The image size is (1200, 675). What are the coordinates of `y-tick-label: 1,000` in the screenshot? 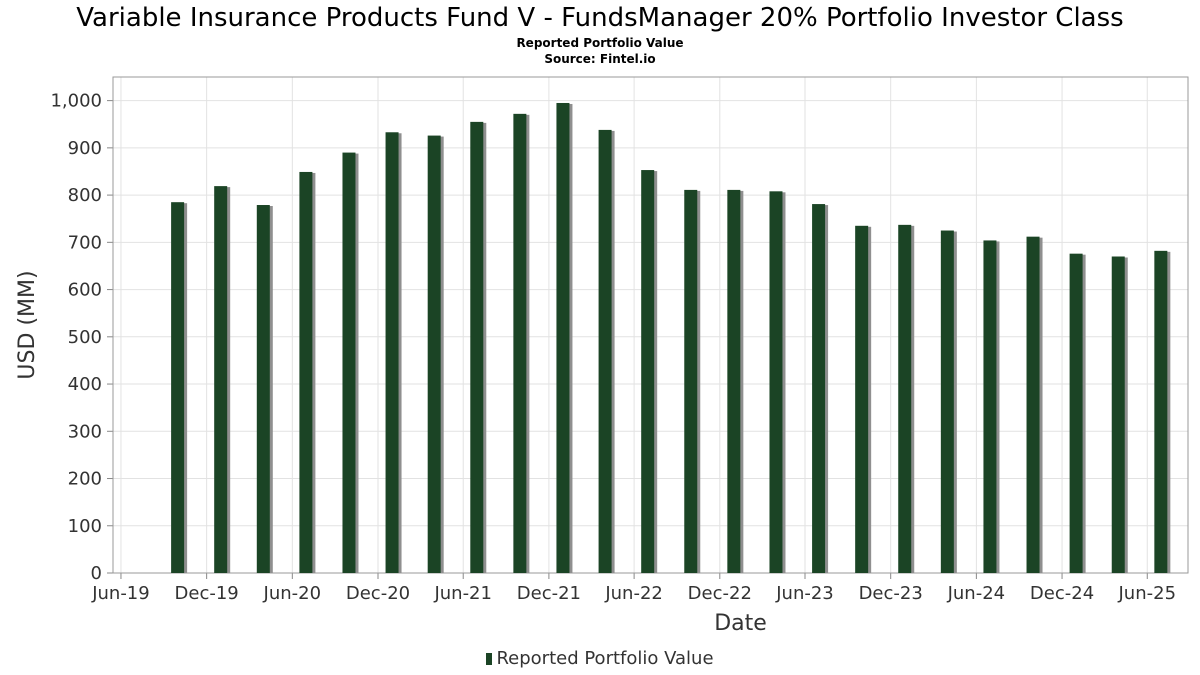 It's located at (76, 101).